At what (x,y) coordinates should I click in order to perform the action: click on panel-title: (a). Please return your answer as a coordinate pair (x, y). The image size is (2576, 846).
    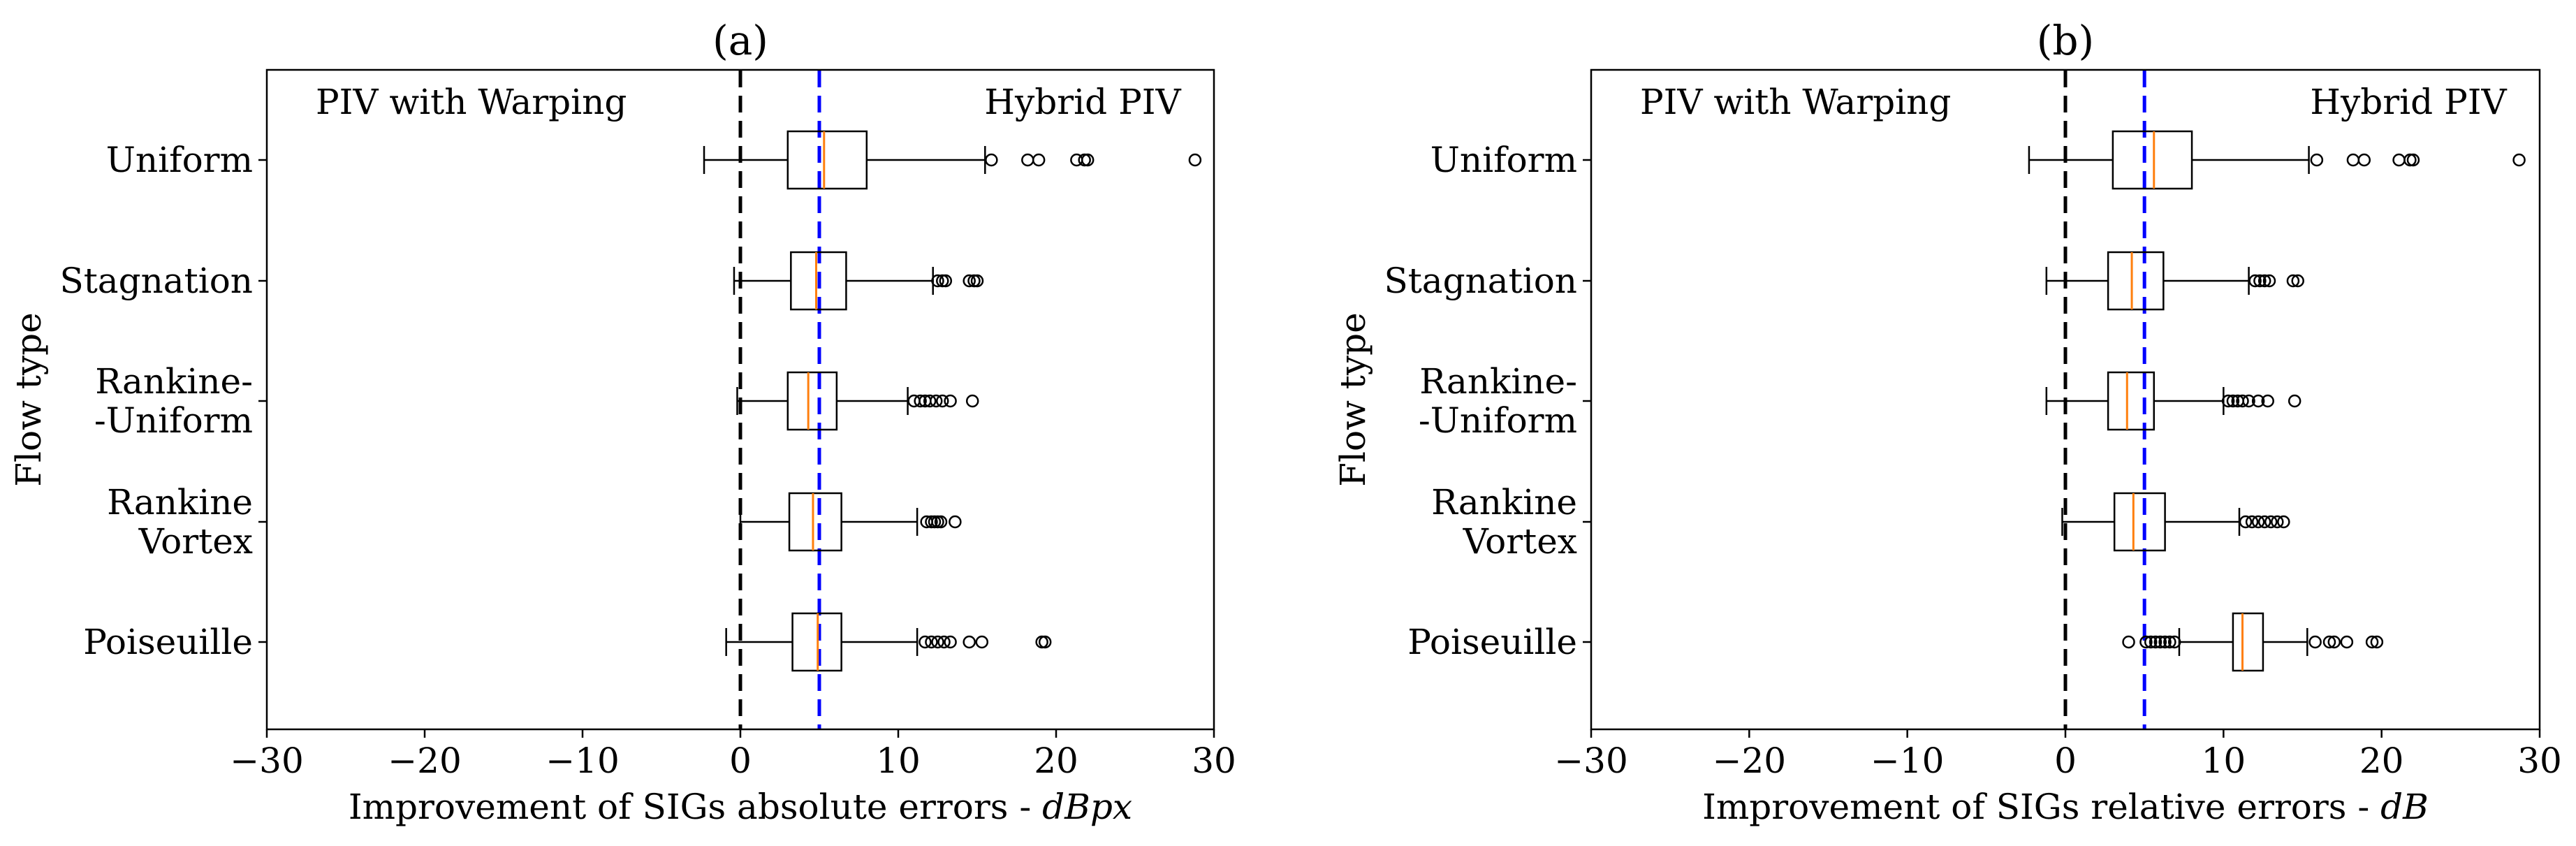
    Looking at the image, I should click on (740, 41).